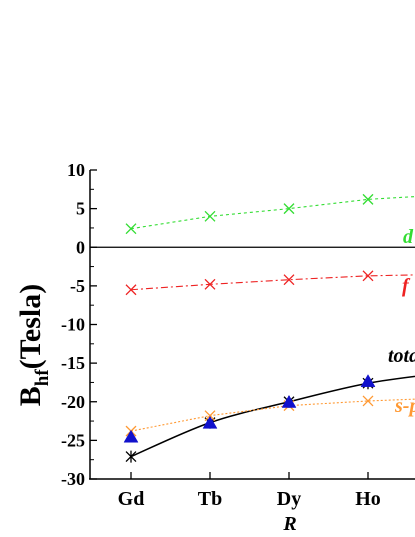  What do you see at coordinates (401, 356) in the screenshot?
I see `series-label: total` at bounding box center [401, 356].